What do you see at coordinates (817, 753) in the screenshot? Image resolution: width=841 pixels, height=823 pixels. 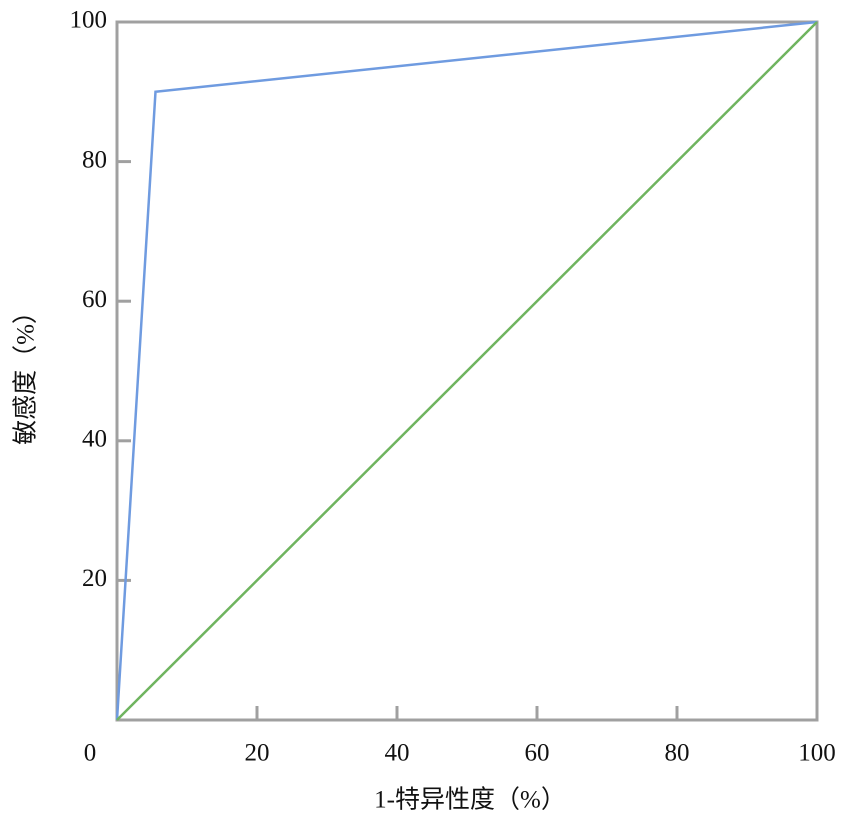 I see `x-tick-label: 100` at bounding box center [817, 753].